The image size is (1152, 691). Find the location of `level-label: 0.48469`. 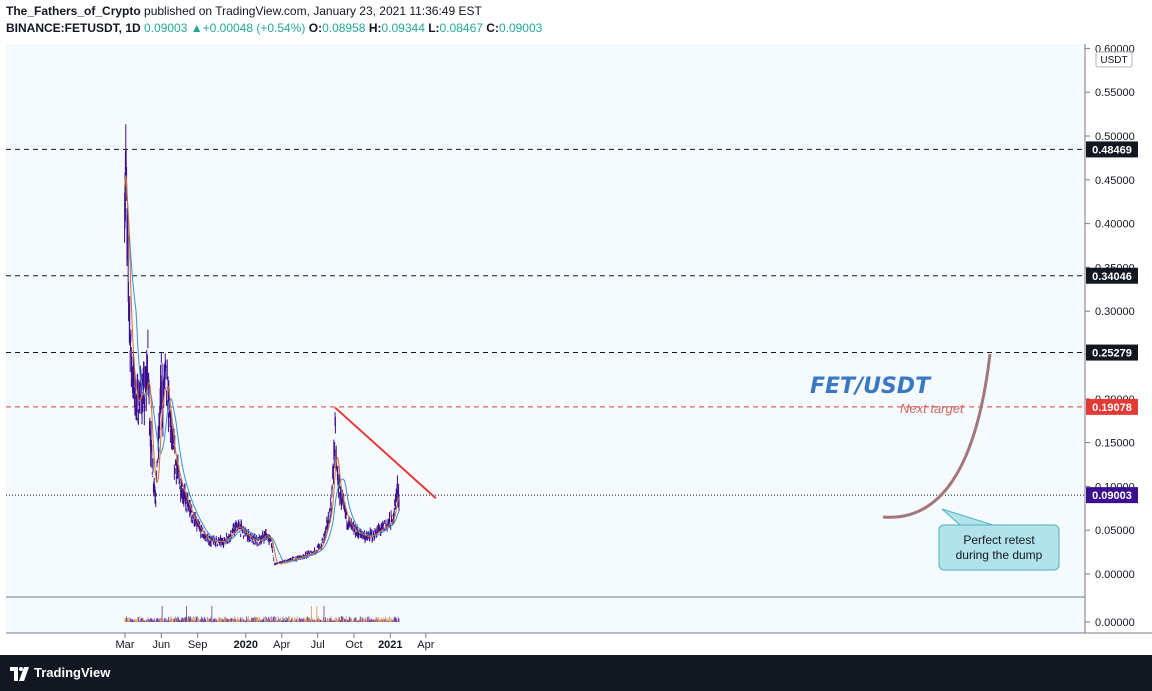

level-label: 0.48469 is located at coordinates (1112, 150).